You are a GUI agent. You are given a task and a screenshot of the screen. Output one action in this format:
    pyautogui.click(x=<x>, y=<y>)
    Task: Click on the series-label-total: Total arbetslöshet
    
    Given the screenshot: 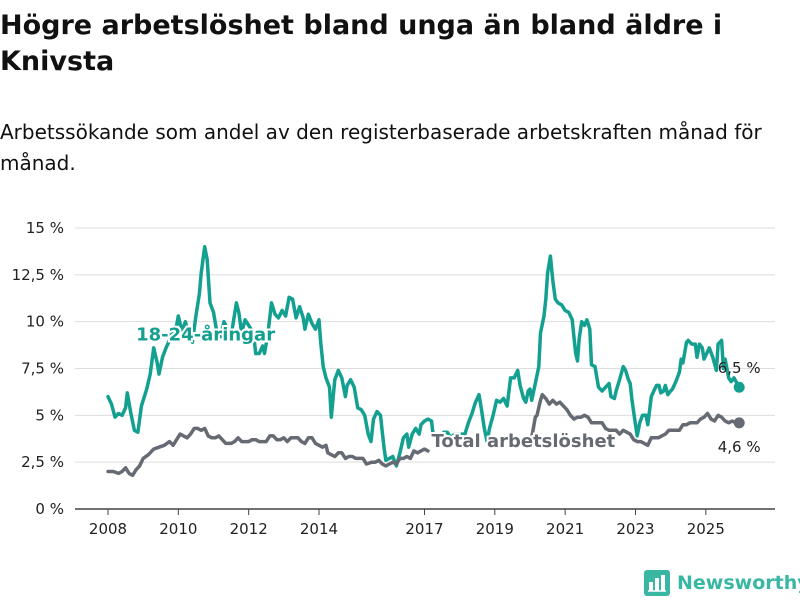 What is the action you would take?
    pyautogui.click(x=524, y=441)
    